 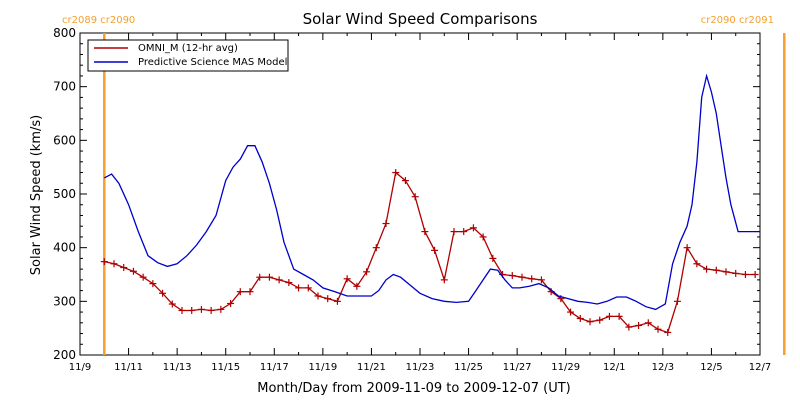 I want to click on x-tick-label: 12/7, so click(x=760, y=367).